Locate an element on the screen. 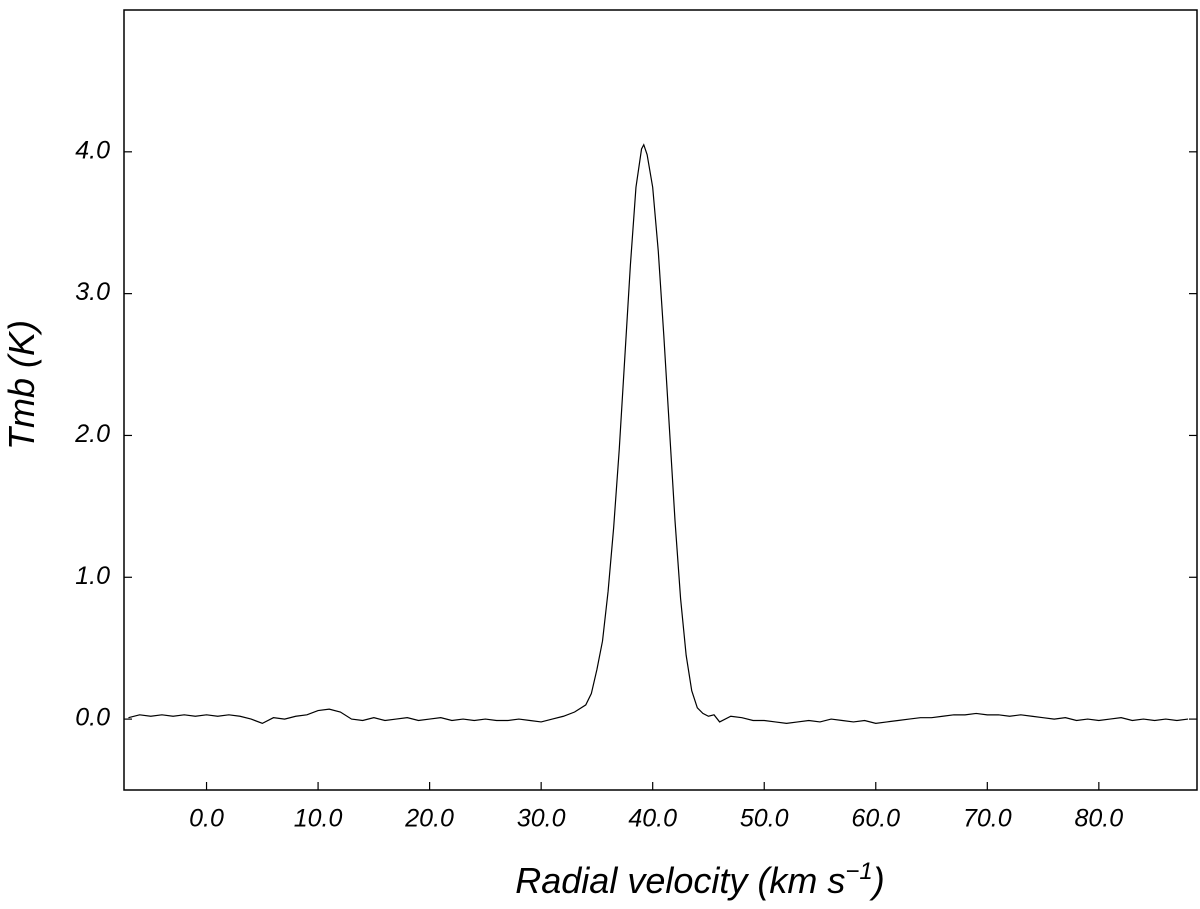 Image resolution: width=1200 pixels, height=909 pixels. x-tick-label: 70.0 is located at coordinates (987, 819).